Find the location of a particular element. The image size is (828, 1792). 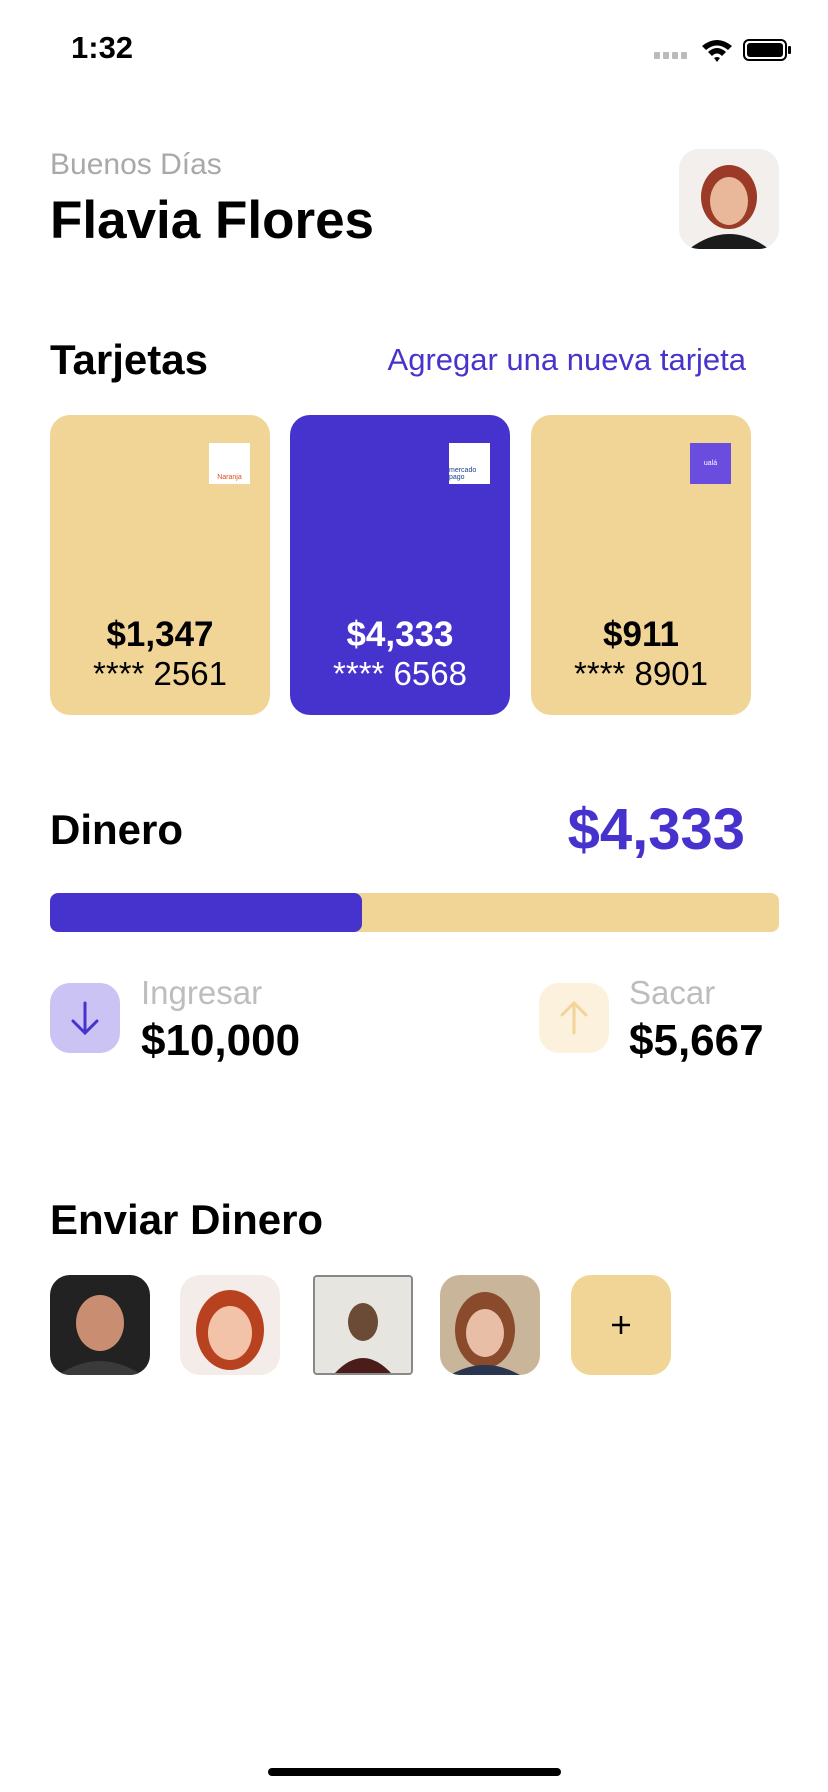

card: Naranja $1,347 **** 2561 is located at coordinates (160, 565).